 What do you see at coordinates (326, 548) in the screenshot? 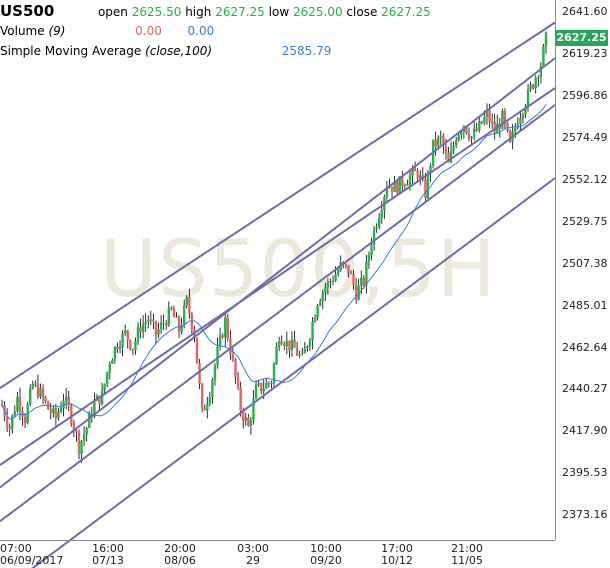
I see `x-tick-time: 10:00` at bounding box center [326, 548].